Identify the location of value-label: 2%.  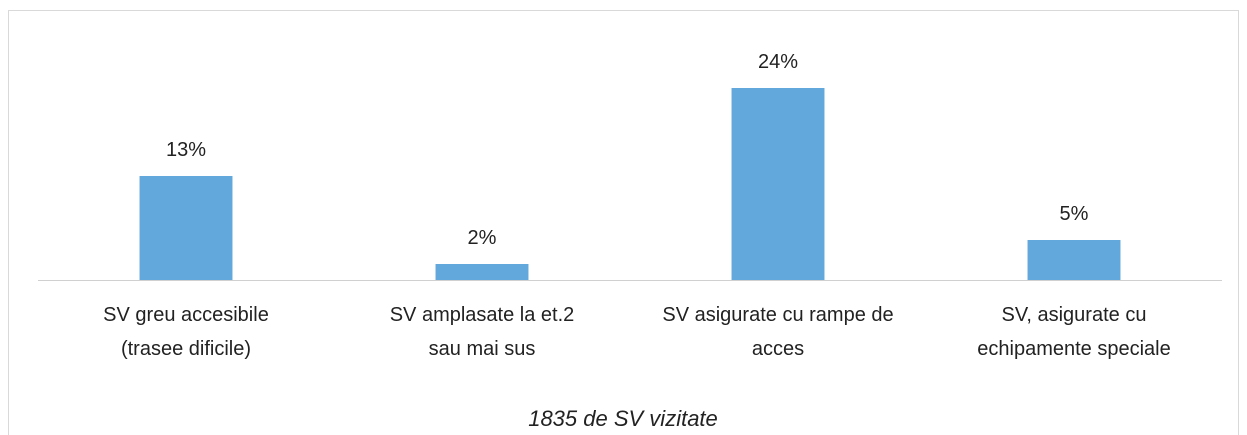
(482, 238).